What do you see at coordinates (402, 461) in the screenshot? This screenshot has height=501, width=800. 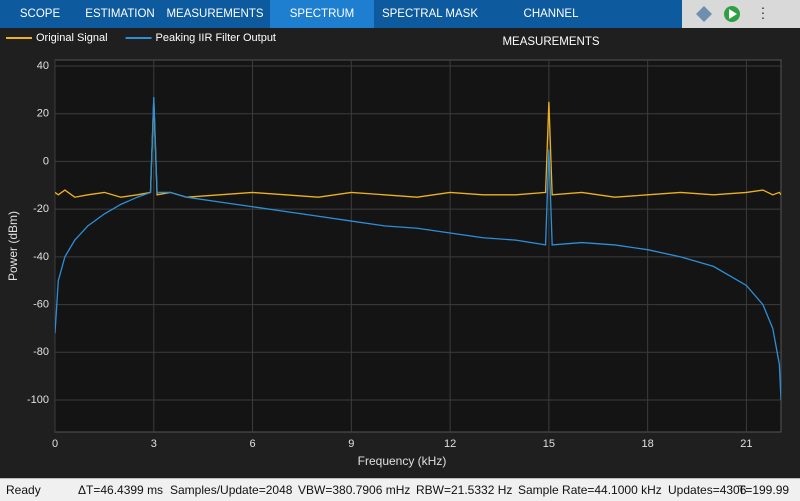 I see `x-axis-label: Frequency (kHz)` at bounding box center [402, 461].